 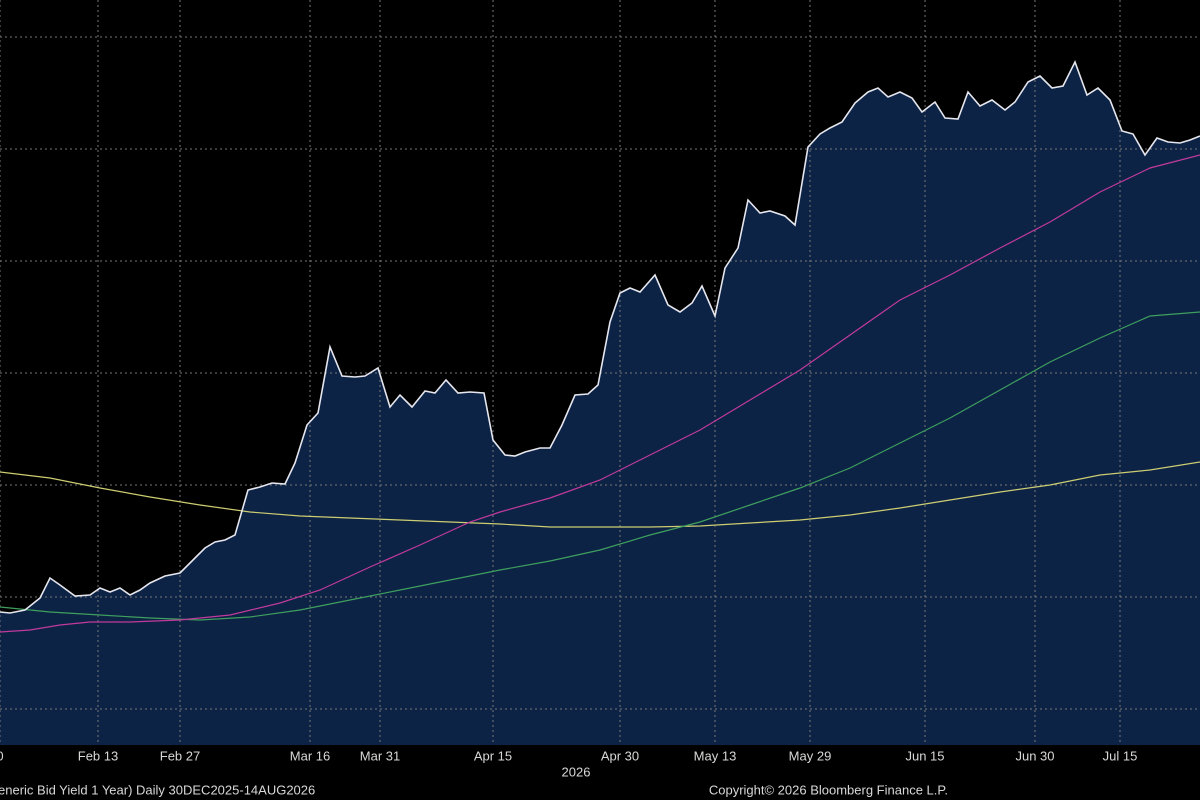 I want to click on x-tick-label: Feb 27, so click(x=180, y=755).